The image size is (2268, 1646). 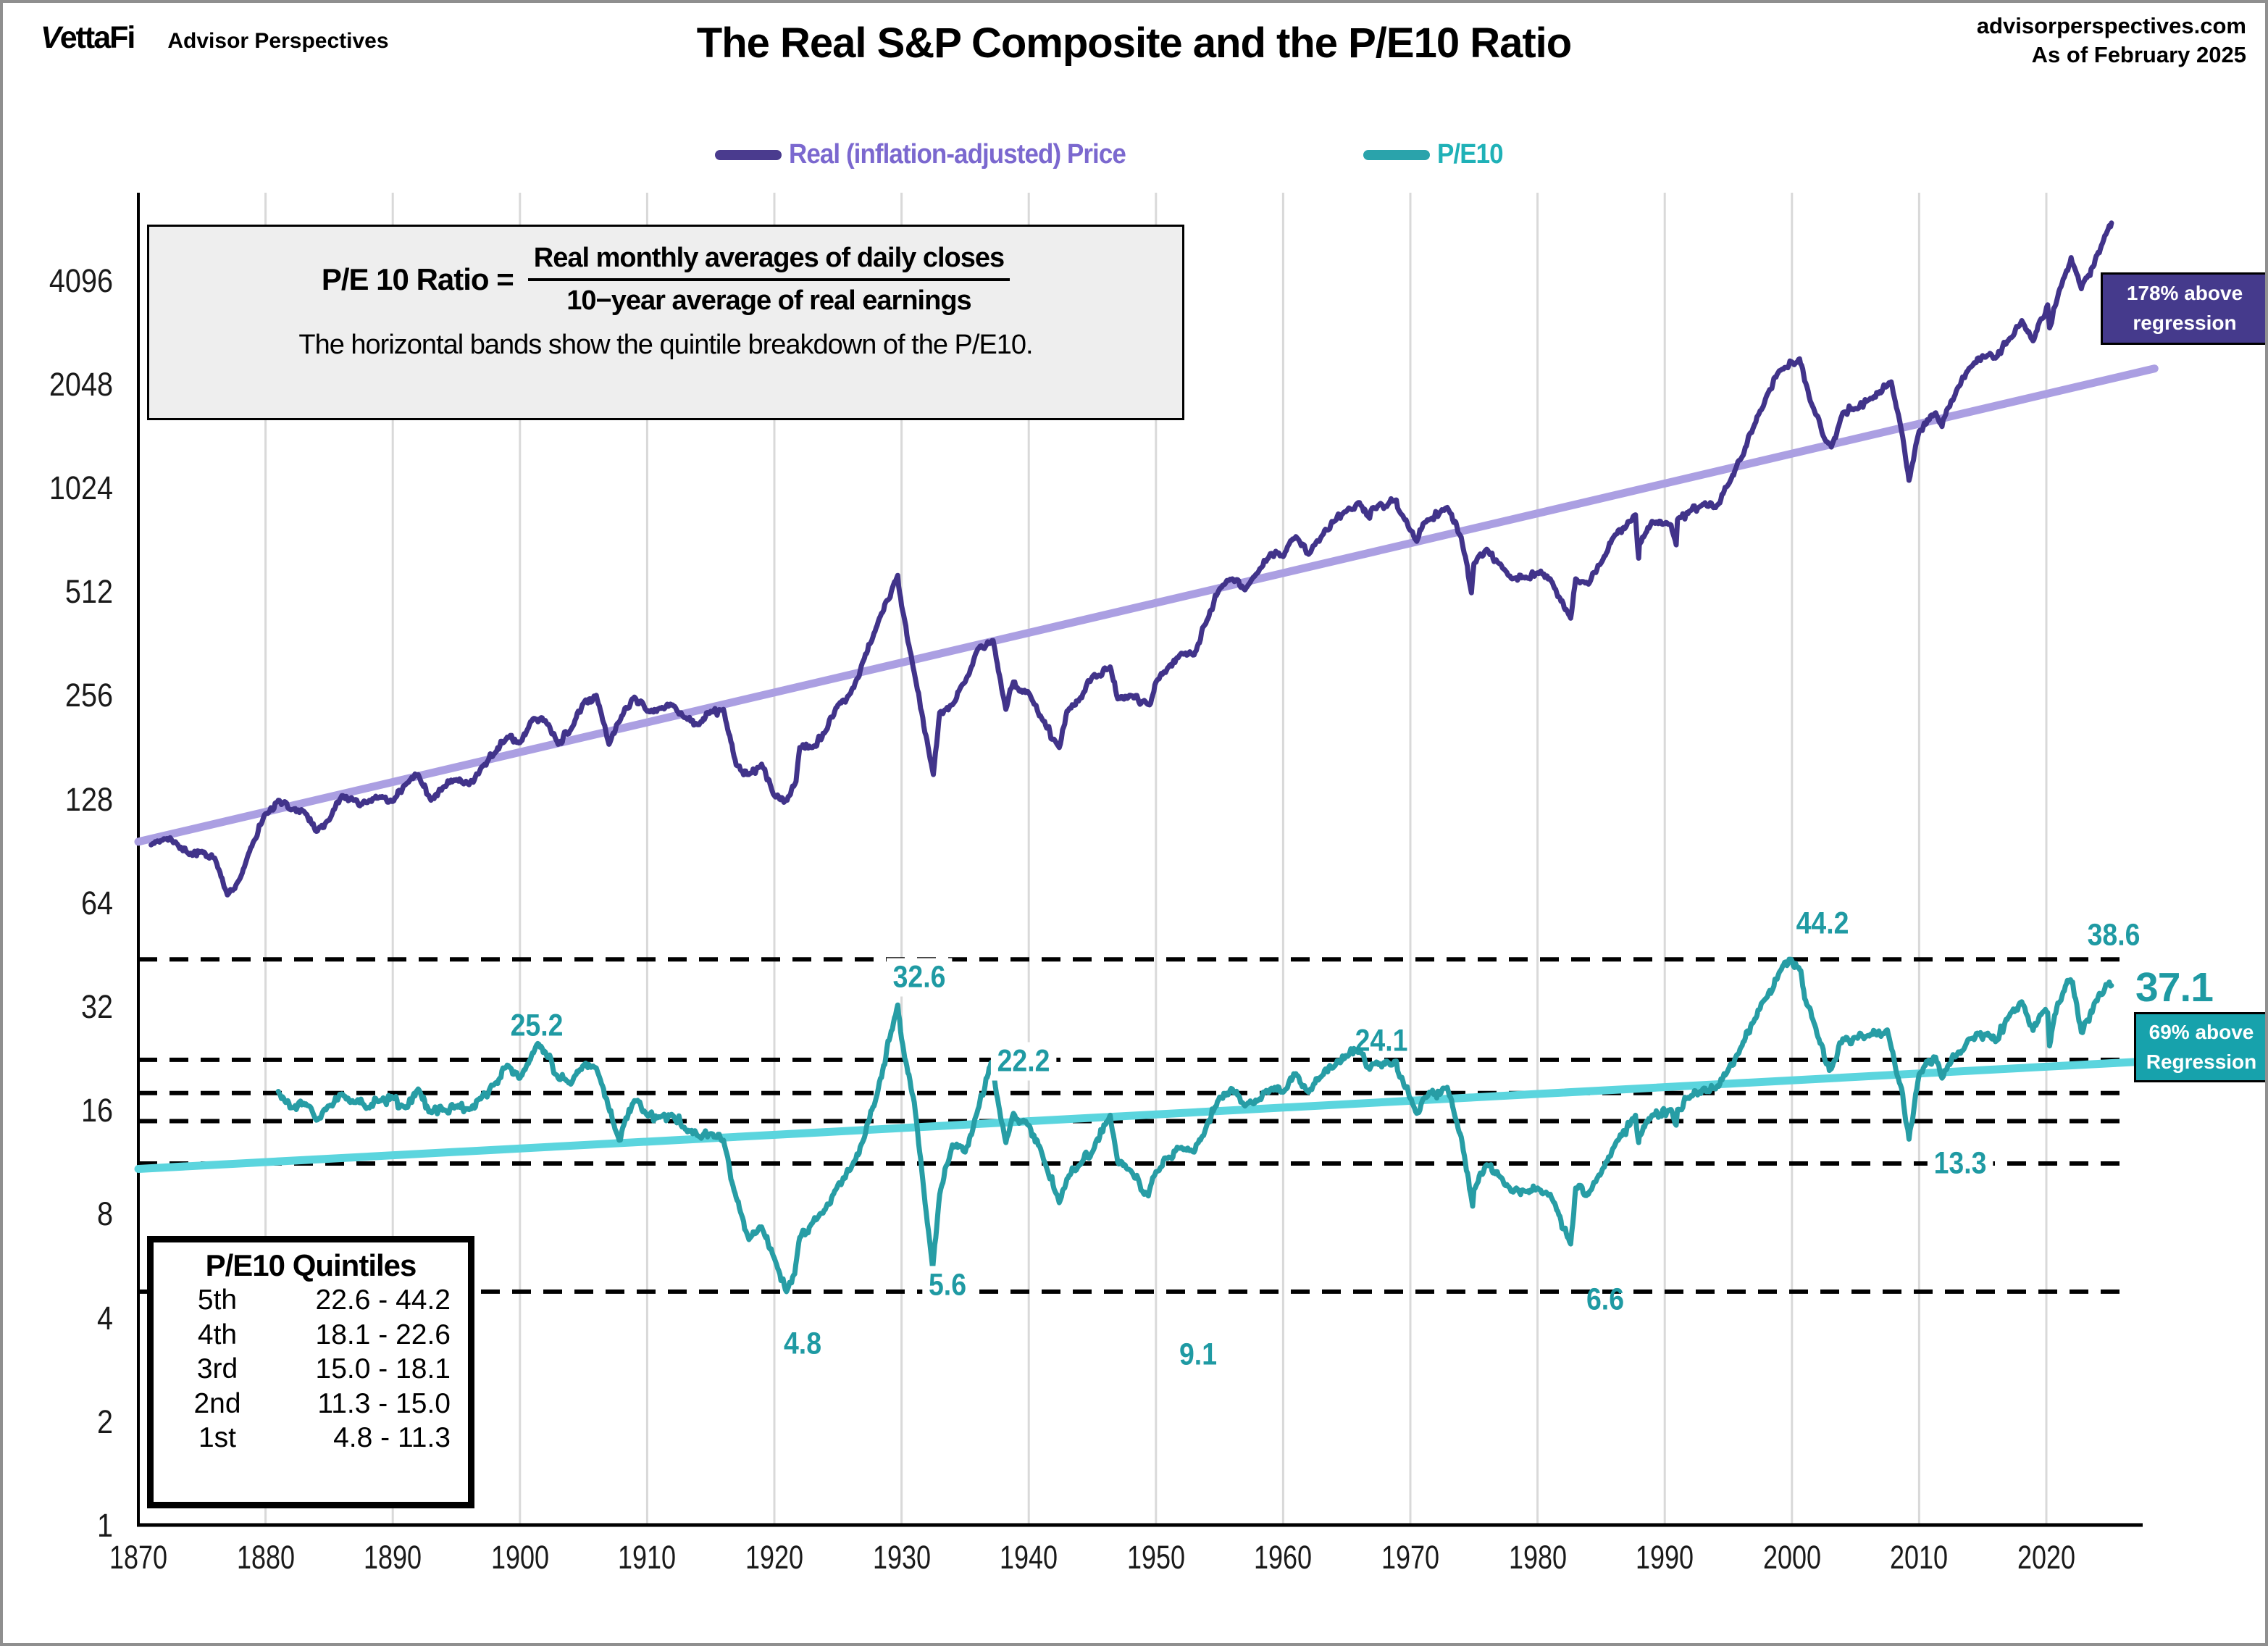 What do you see at coordinates (2201, 1061) in the screenshot?
I see `pe-callout-line2: Regression` at bounding box center [2201, 1061].